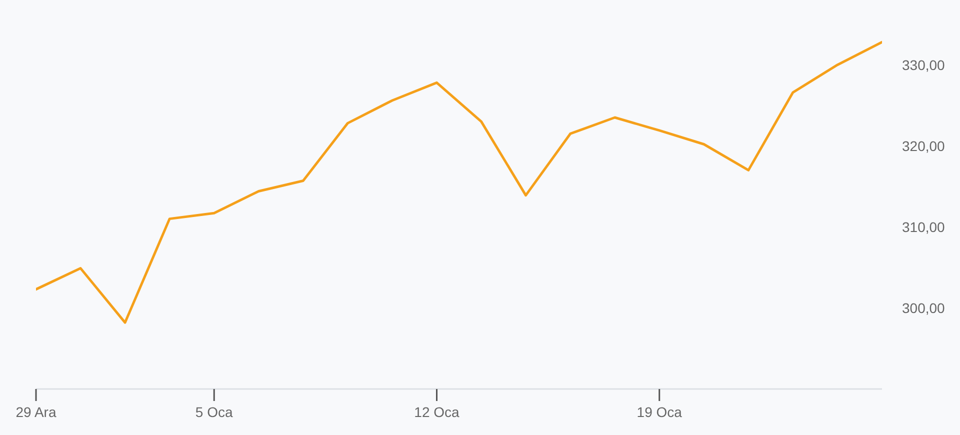  Describe the element at coordinates (437, 412) in the screenshot. I see `x-tick-label: 12 Oca` at that location.